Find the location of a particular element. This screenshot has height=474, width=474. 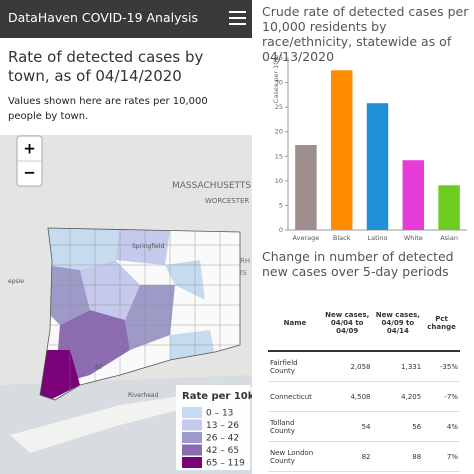

map-label: MASSACHUSETTS is located at coordinates (211, 186).